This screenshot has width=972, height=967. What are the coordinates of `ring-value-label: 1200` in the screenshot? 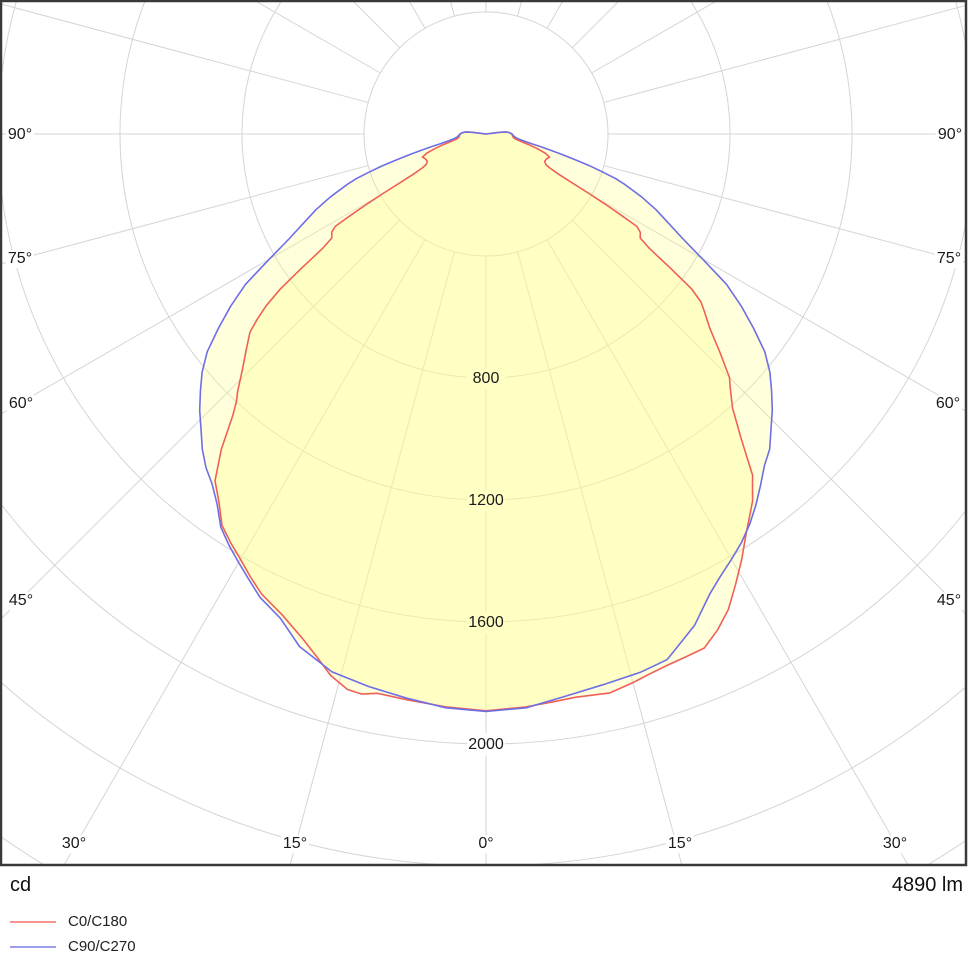 It's located at (486, 500).